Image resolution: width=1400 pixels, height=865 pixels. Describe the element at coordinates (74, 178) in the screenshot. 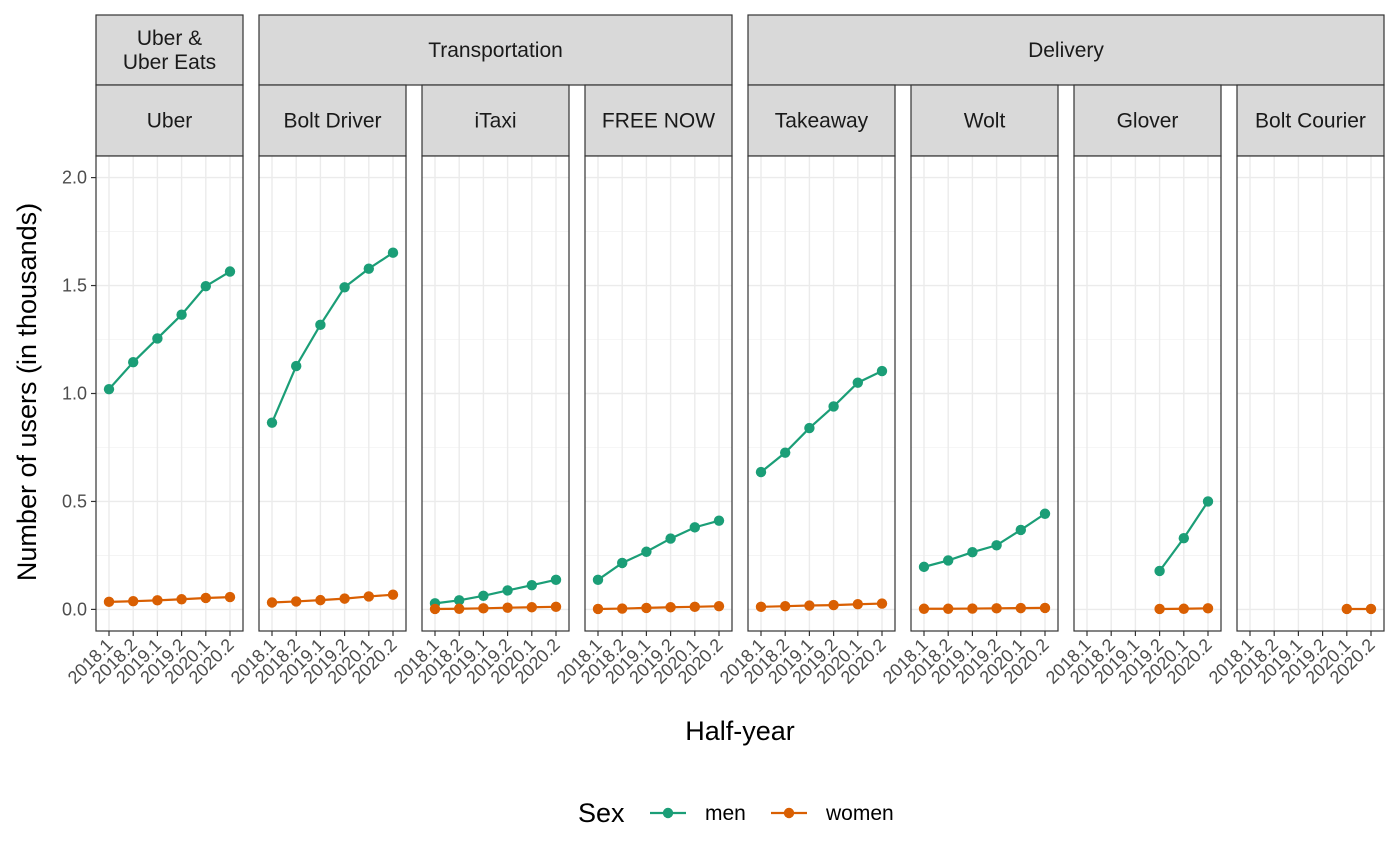

I see `y-tick-label: 2.0` at that location.